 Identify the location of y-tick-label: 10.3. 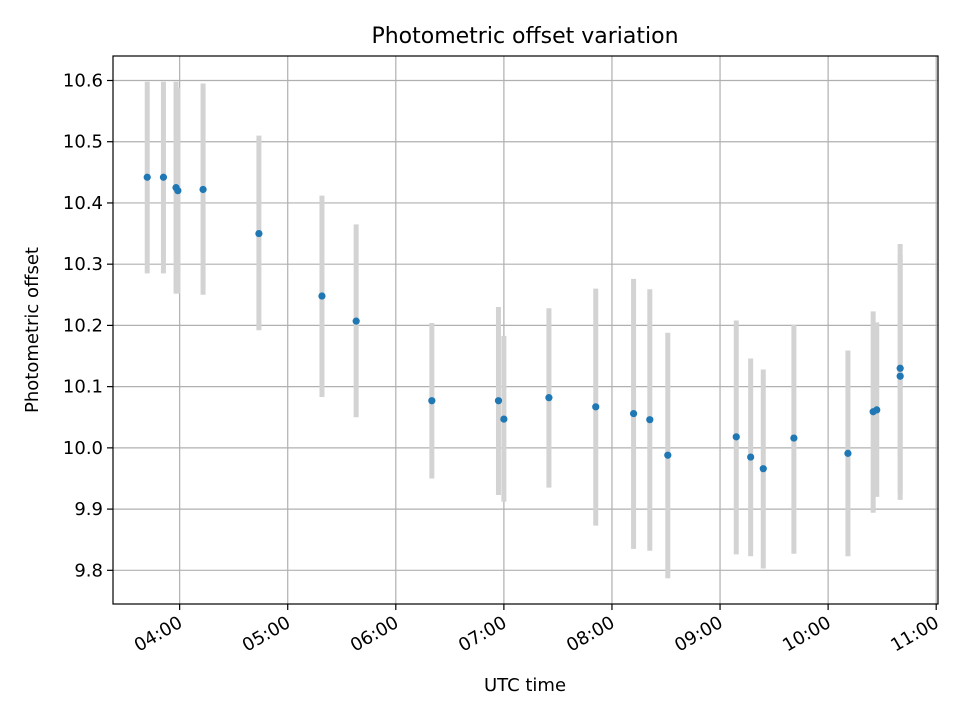
(83, 264).